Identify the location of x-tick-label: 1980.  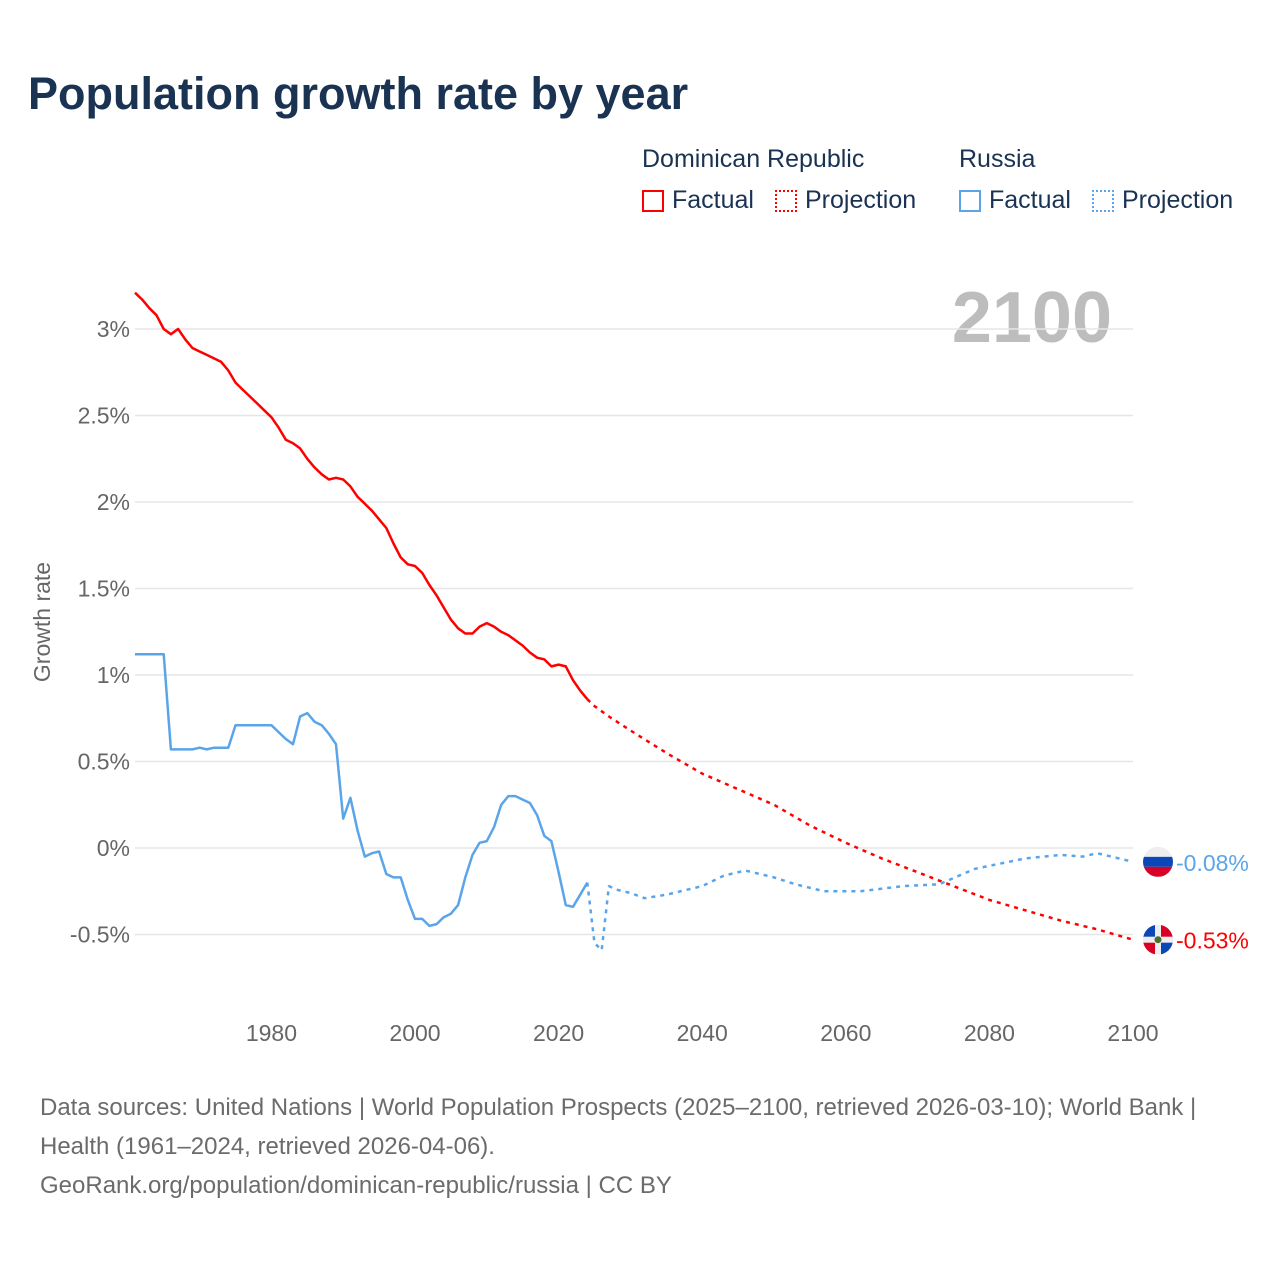
(271, 1033).